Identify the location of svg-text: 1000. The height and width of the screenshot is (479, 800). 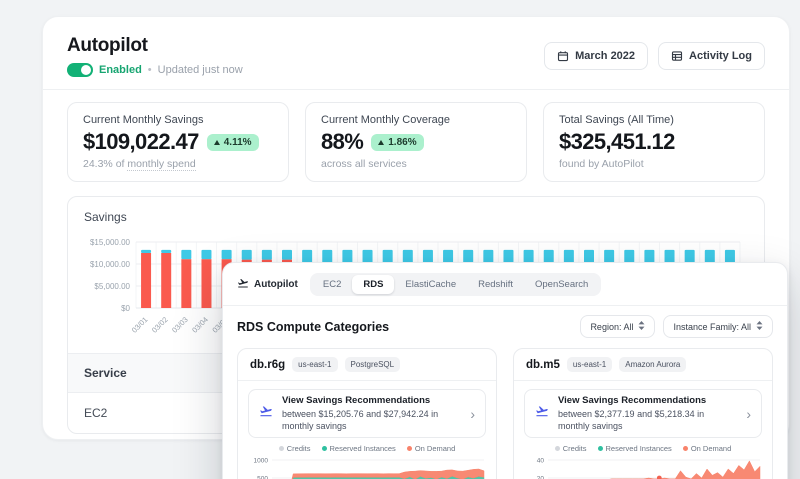
(261, 461).